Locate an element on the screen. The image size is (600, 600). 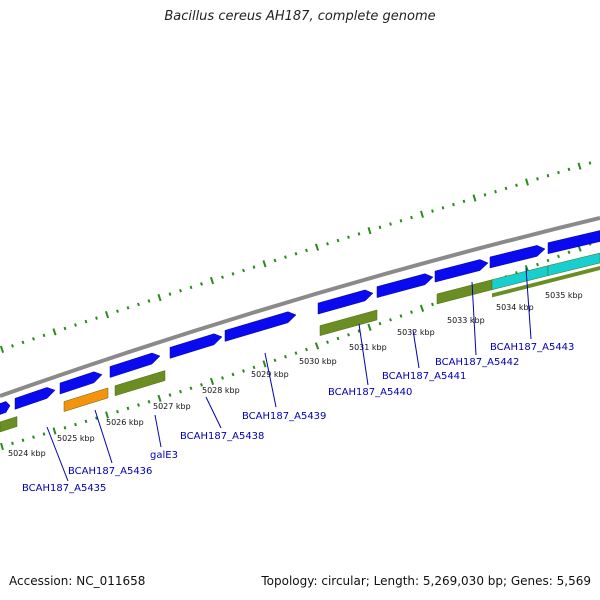
gene-label: BCAH187_A5436 is located at coordinates (110, 471).